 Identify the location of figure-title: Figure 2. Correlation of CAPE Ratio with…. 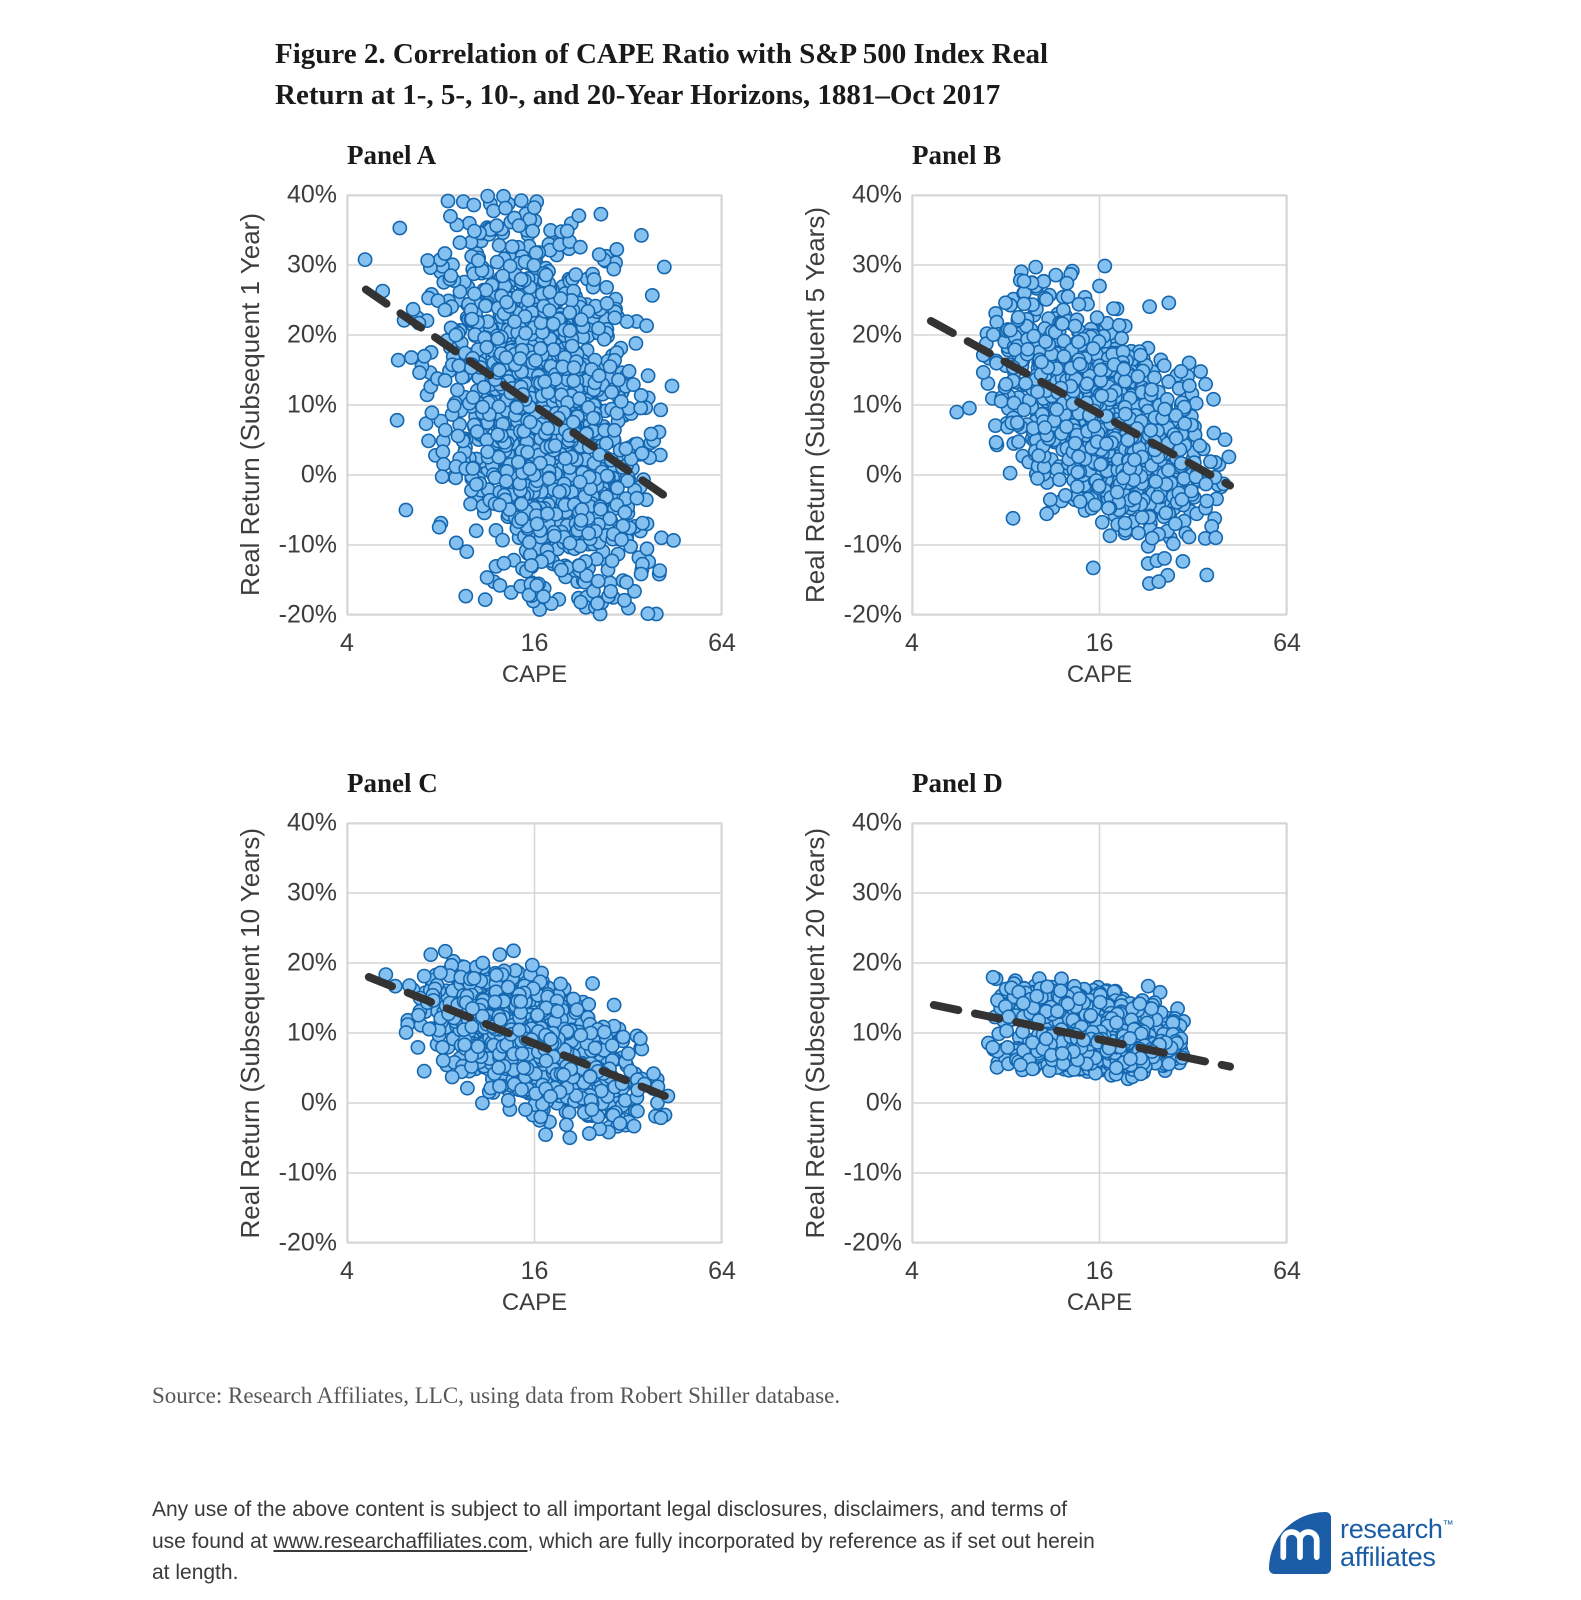
(740, 74).